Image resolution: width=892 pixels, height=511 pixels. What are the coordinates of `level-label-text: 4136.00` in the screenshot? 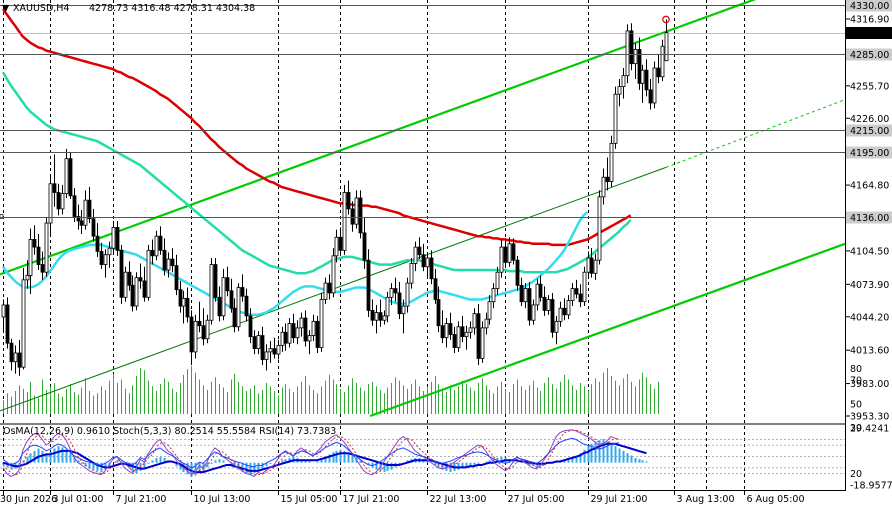 It's located at (869, 218).